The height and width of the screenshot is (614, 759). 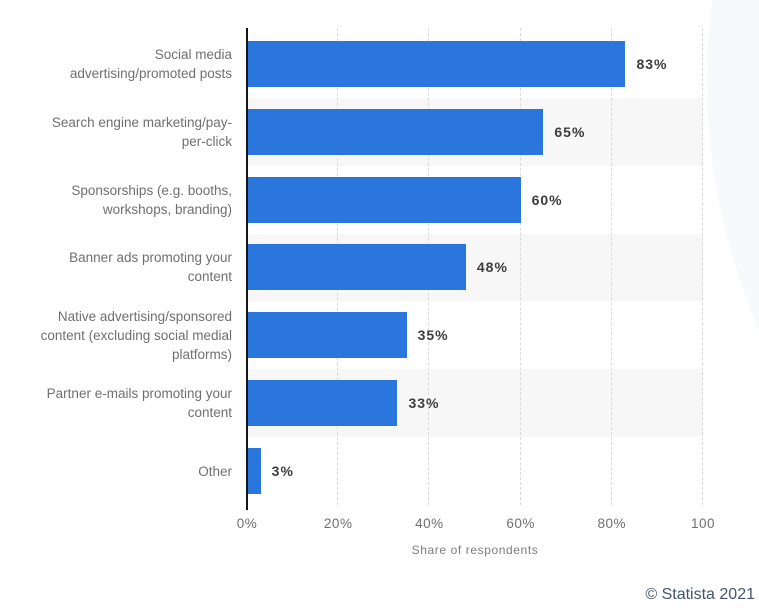 I want to click on x-tick-label: 20%, so click(x=338, y=523).